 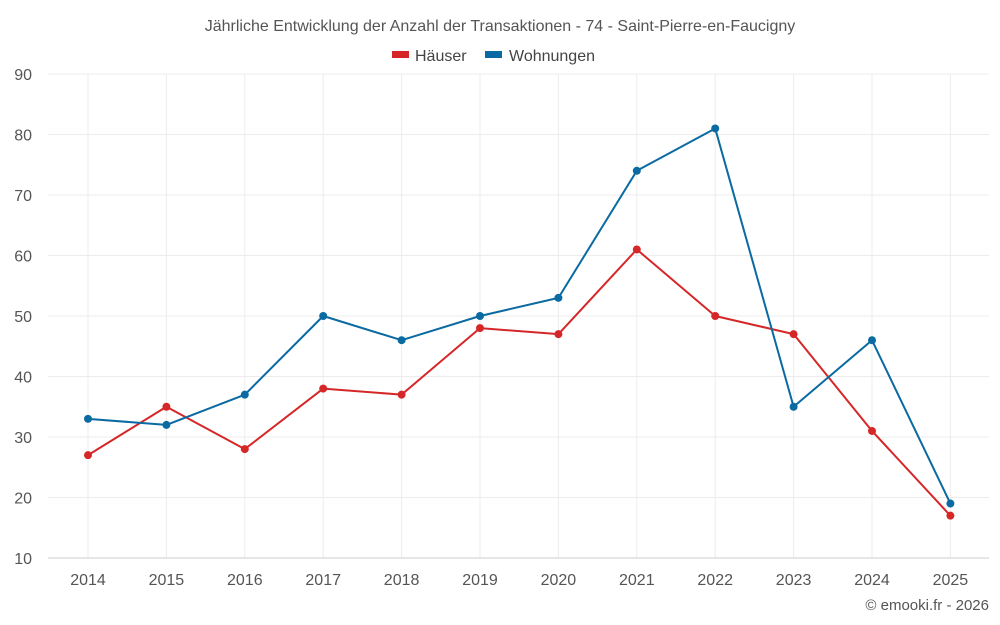 What do you see at coordinates (166, 424) in the screenshot?
I see `data-point-wohnungen-2015` at bounding box center [166, 424].